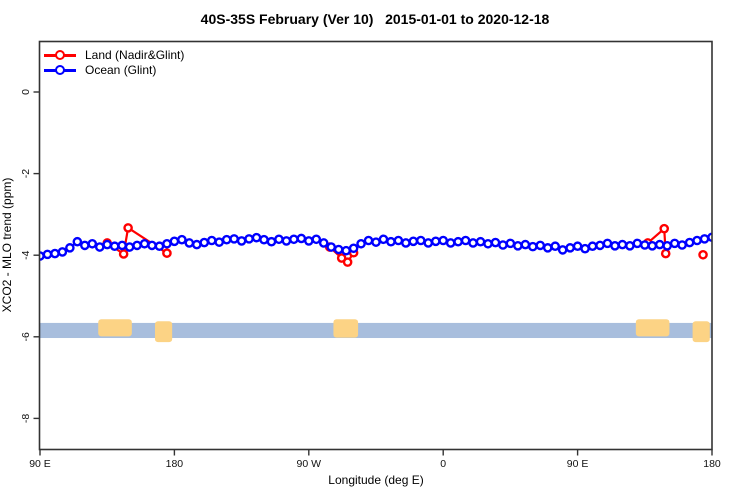 The height and width of the screenshot is (500, 750). Describe the element at coordinates (26, 336) in the screenshot. I see `y-tick-label: -6` at that location.